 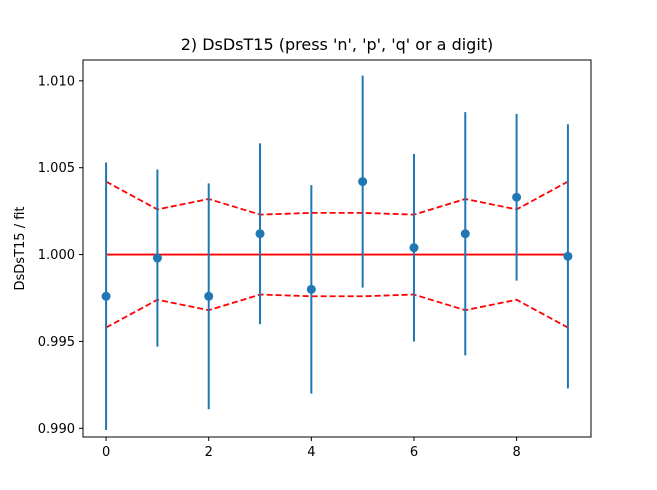 I want to click on y-axis-label: DsDsT15 / fit, so click(x=20, y=249).